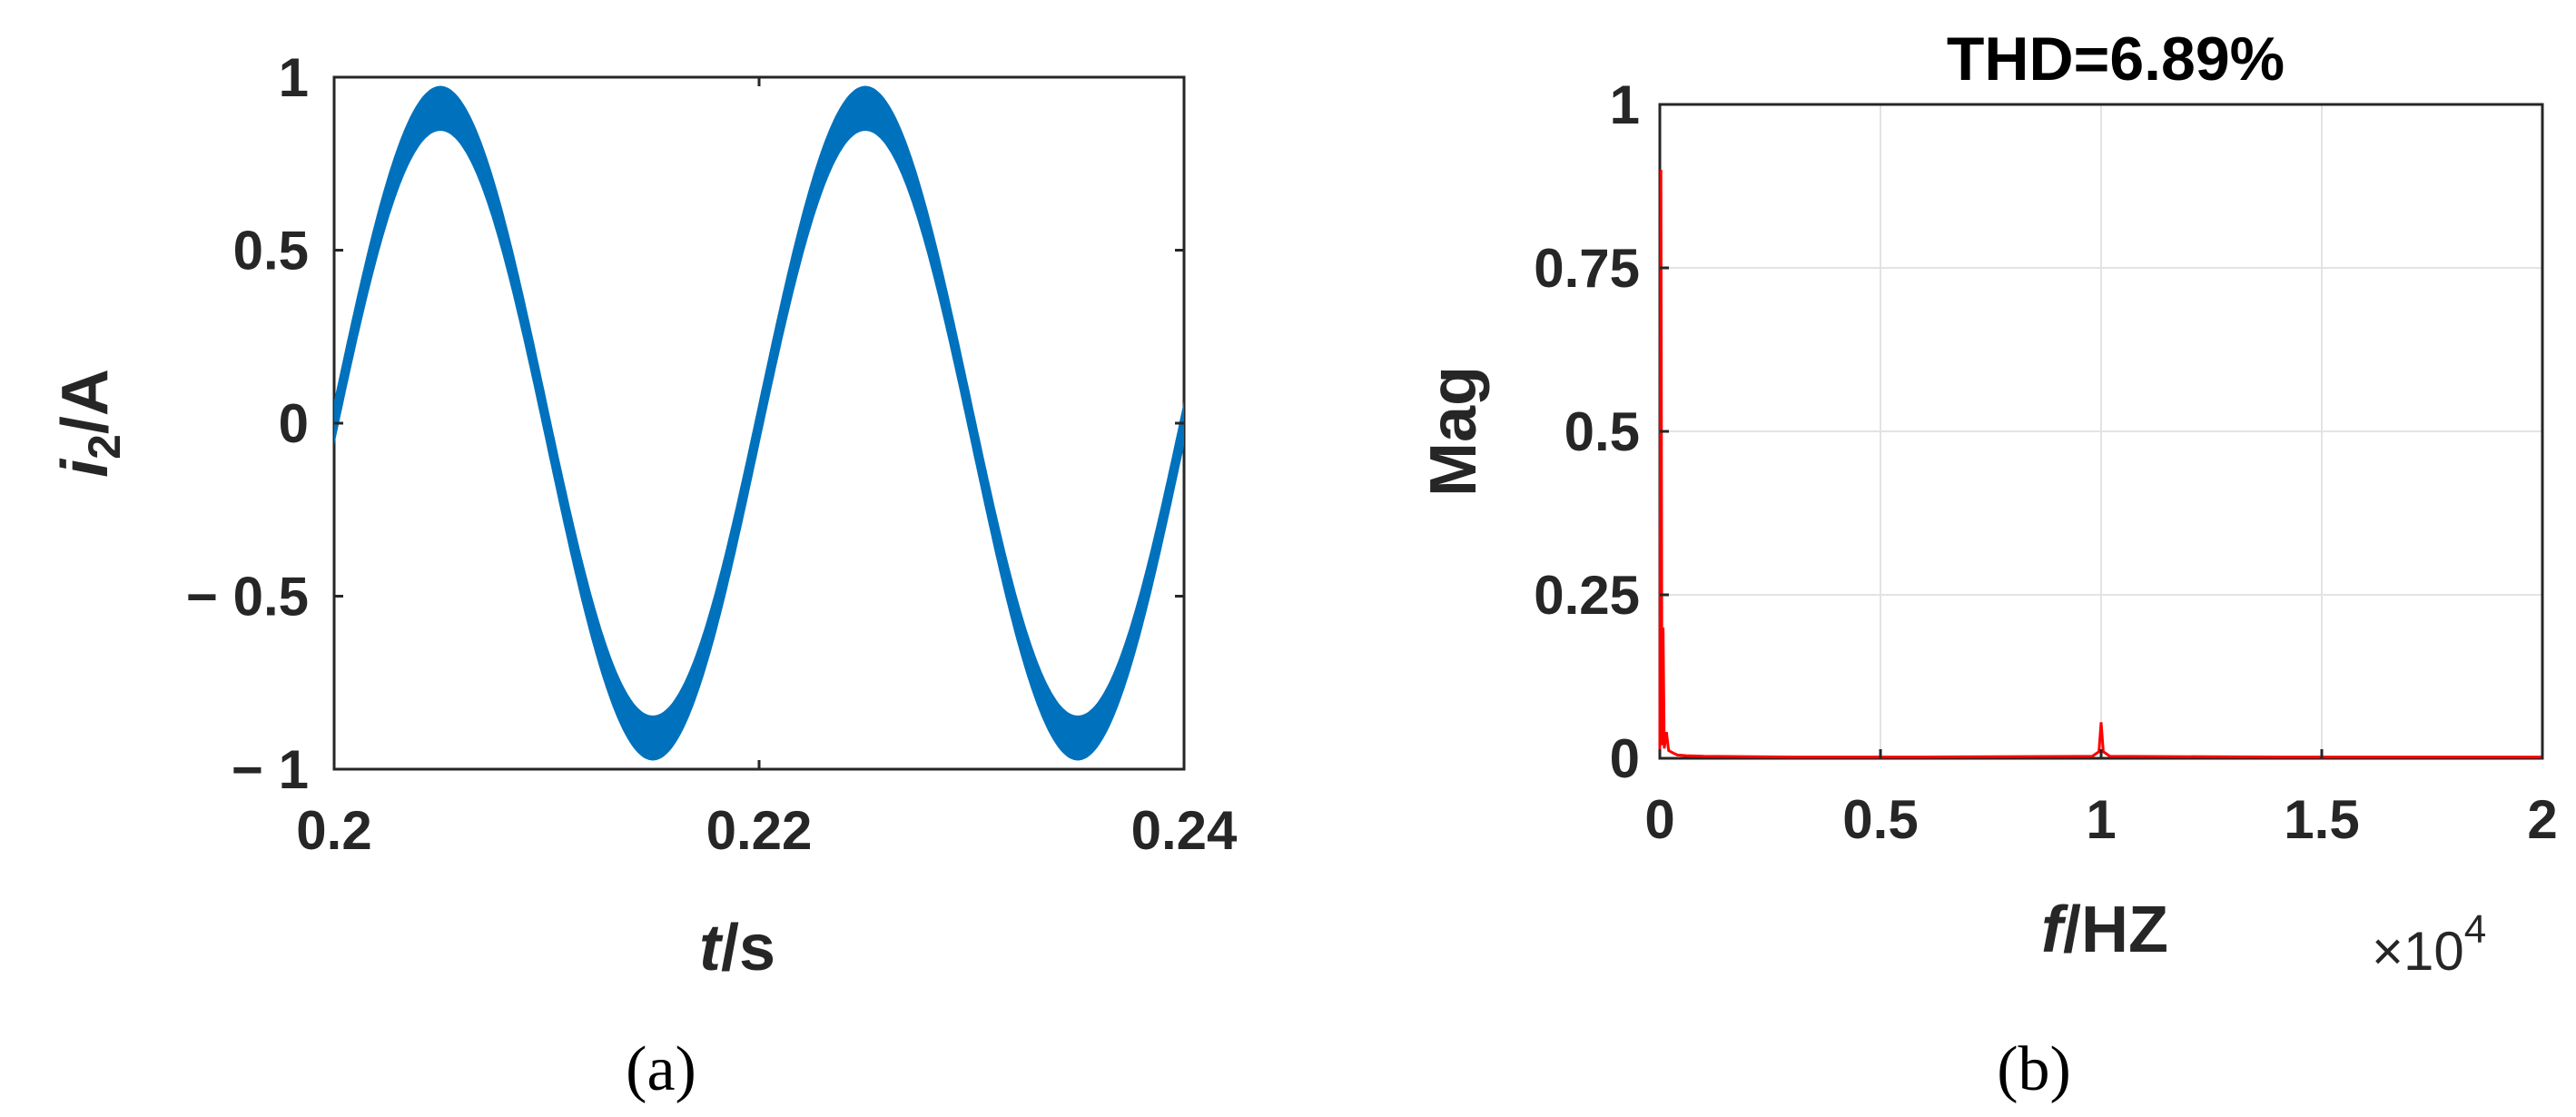 This screenshot has width=2576, height=1117. Describe the element at coordinates (661, 1069) in the screenshot. I see `panel-a-caption: (a)` at that location.